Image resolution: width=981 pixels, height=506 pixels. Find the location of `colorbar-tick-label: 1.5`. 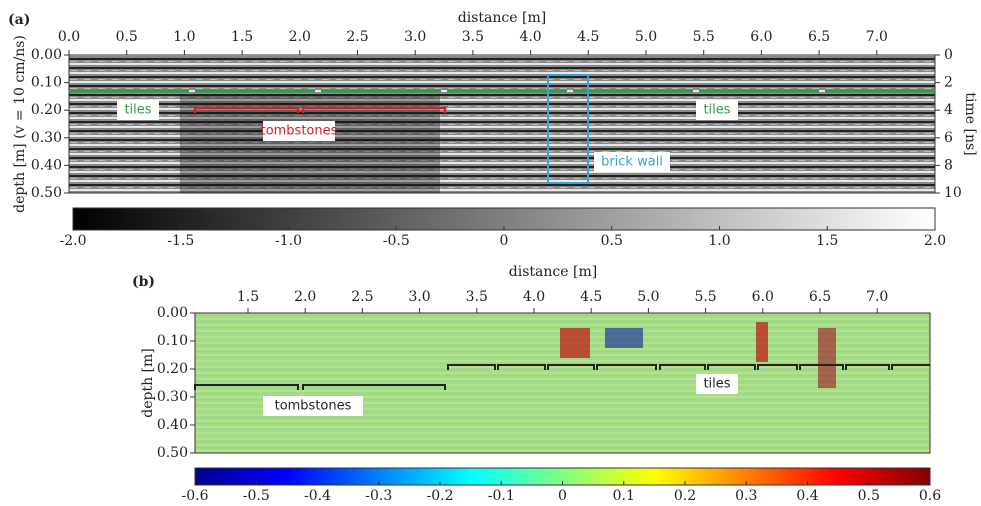

colorbar-tick-label: 1.5 is located at coordinates (827, 241).